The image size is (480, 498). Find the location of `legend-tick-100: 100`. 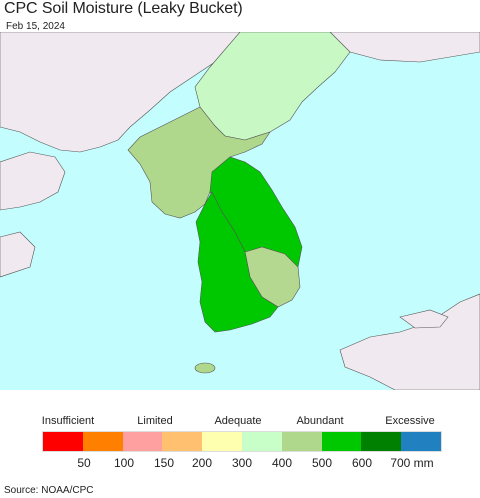

legend-tick-100: 100 is located at coordinates (124, 463).